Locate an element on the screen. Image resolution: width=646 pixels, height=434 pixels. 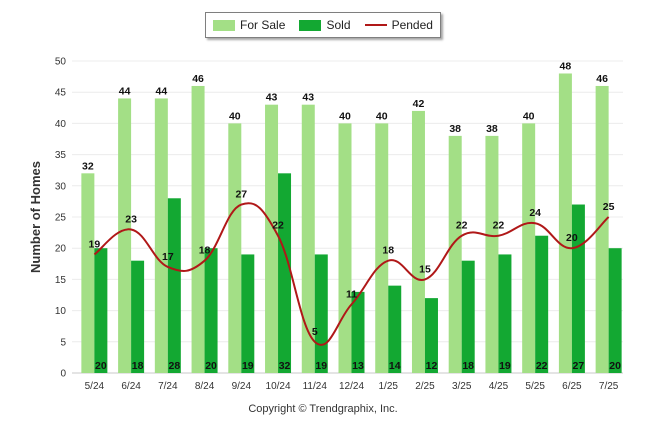
legend-swatch-pended is located at coordinates (375, 25).